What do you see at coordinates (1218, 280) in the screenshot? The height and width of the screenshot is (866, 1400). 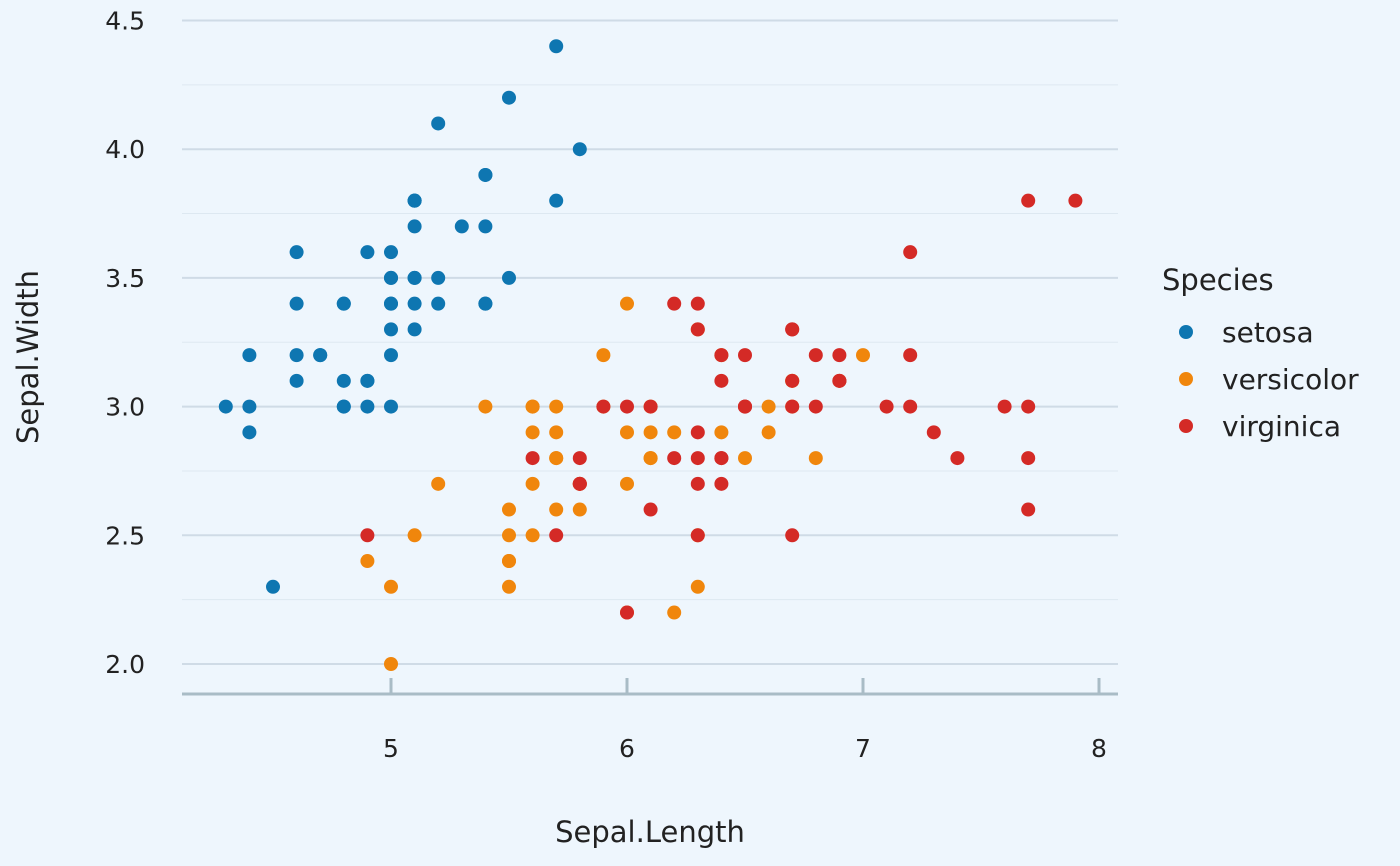 I see `legend-title: Species` at bounding box center [1218, 280].